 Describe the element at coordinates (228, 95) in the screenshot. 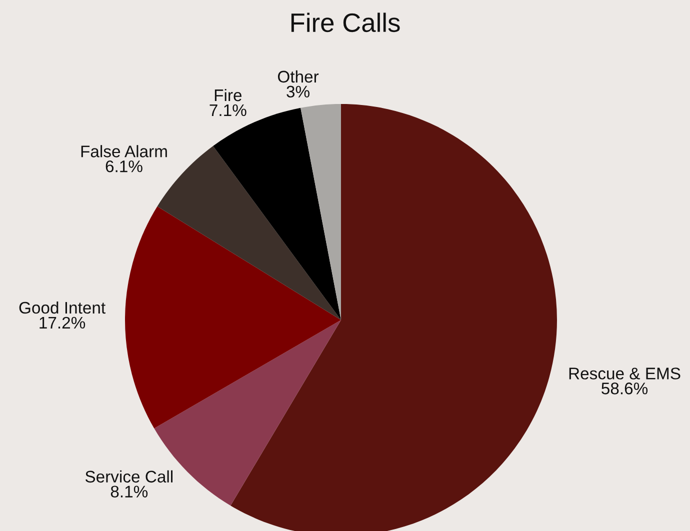

I see `slice-label: Fire` at that location.